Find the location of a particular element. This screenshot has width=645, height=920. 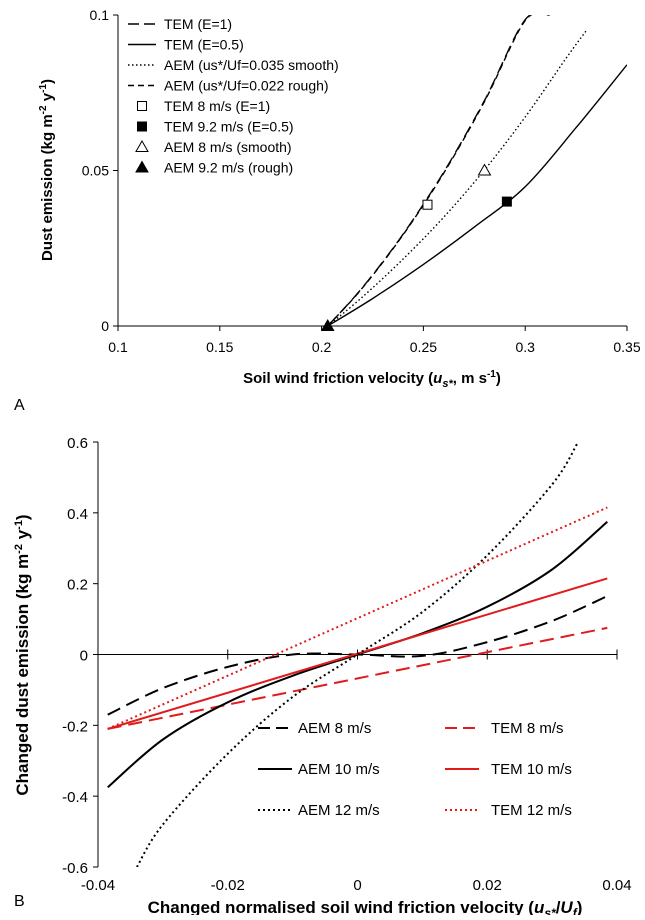

x-axis-label: Soil wind friction velocity (us*, m s-1) is located at coordinates (372, 379).